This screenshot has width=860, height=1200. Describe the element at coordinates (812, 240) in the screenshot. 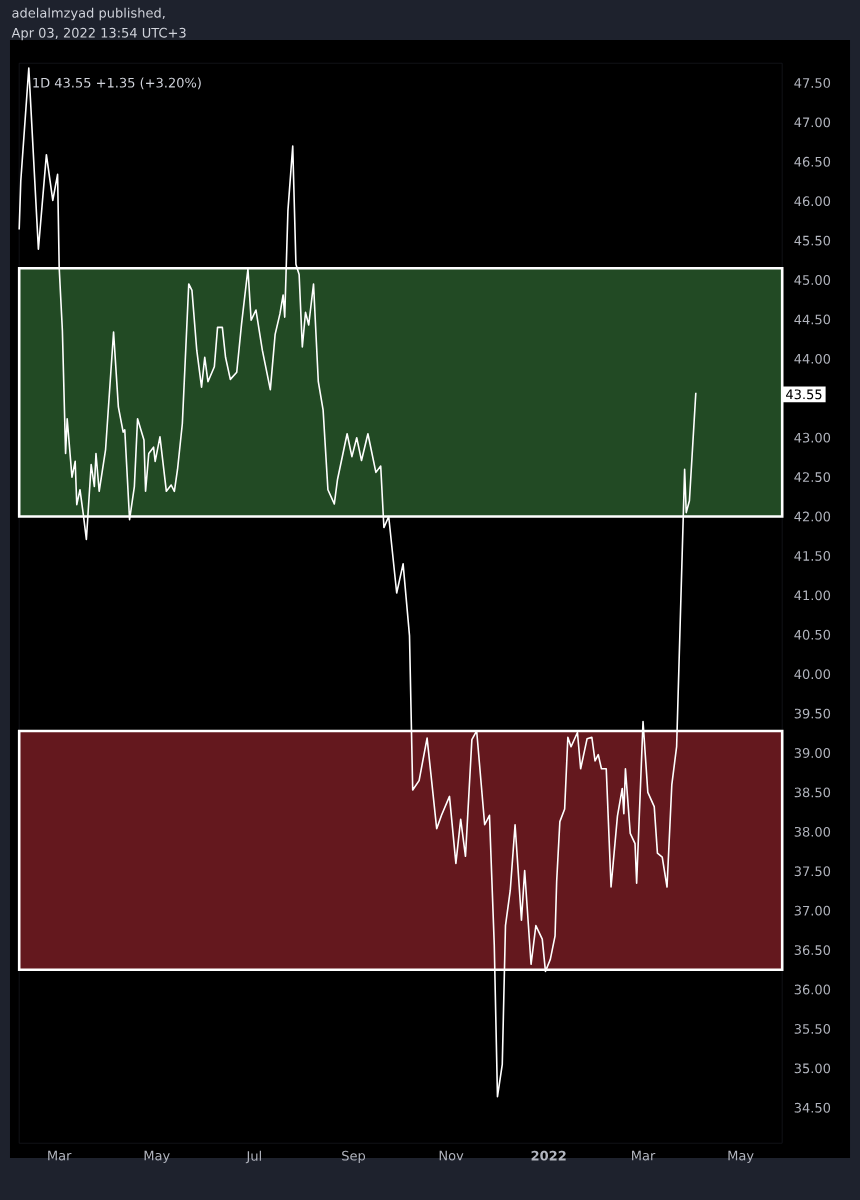

I see `y-tick-label: 45.50` at that location.